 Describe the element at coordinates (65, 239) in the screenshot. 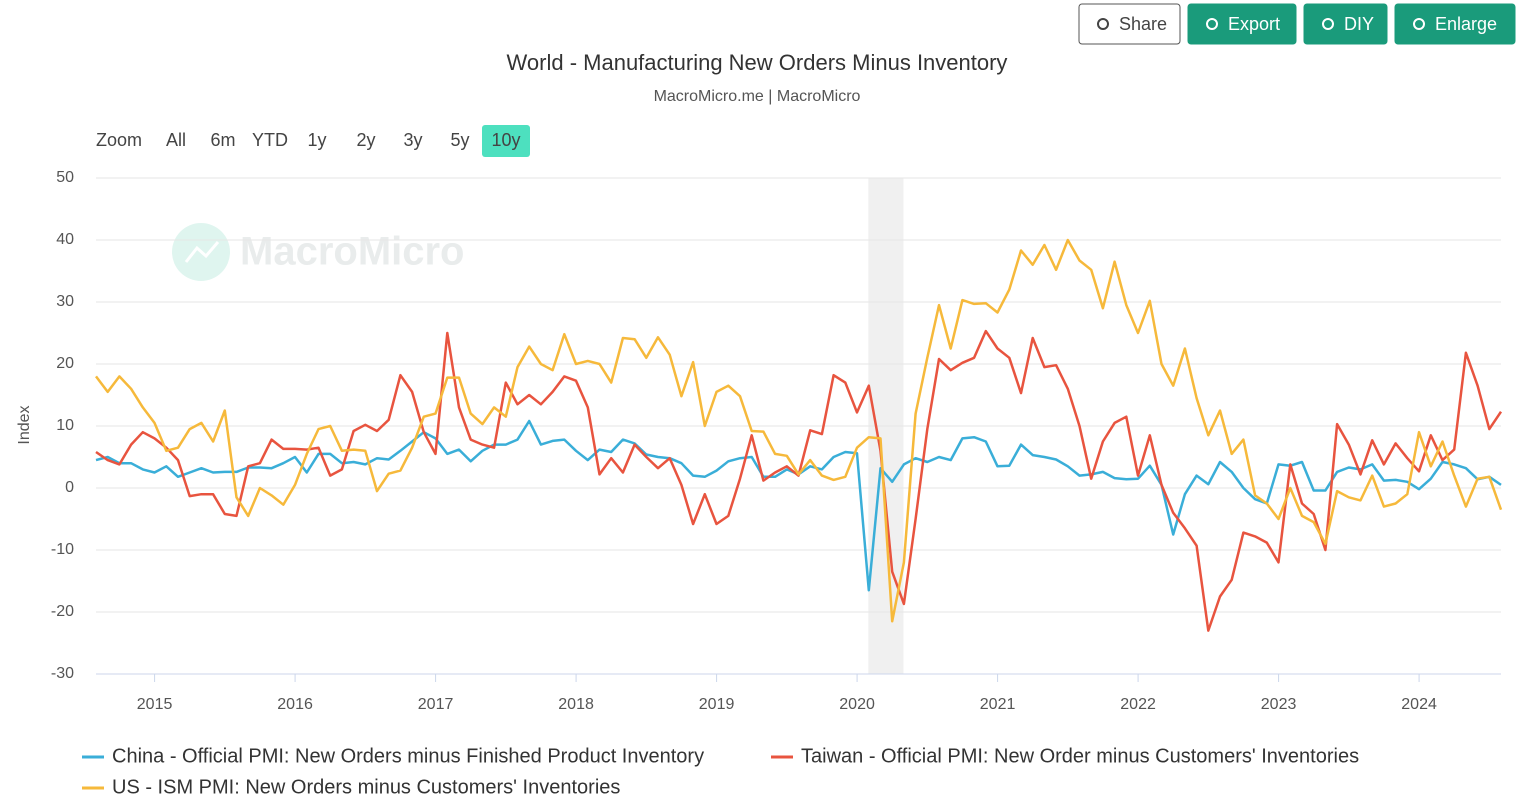

I see `y-tick-label: 40` at that location.